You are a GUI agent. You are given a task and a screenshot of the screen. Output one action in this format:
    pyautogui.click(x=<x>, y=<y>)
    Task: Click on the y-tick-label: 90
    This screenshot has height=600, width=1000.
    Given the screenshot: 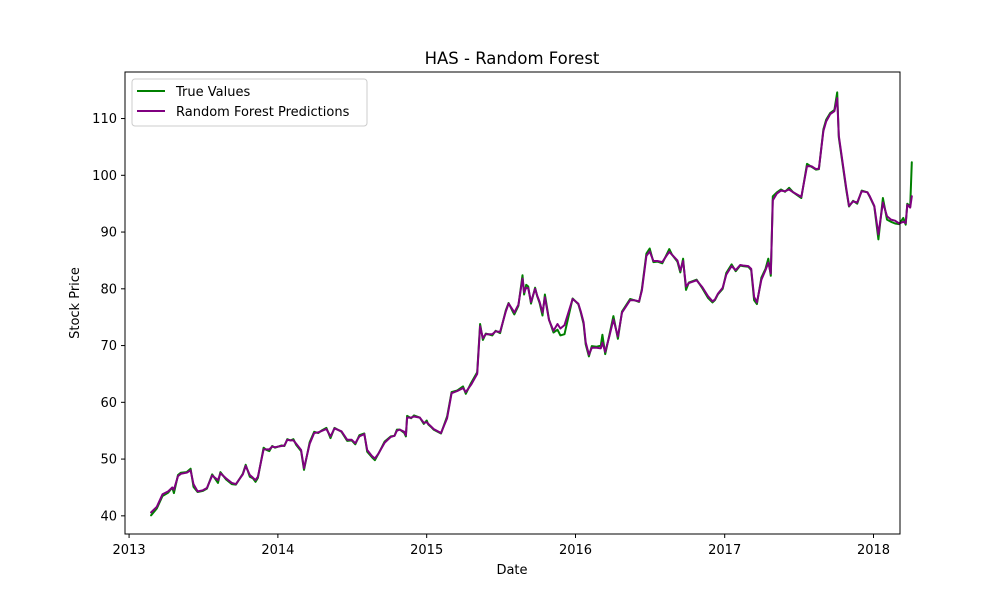 What is the action you would take?
    pyautogui.click(x=108, y=233)
    